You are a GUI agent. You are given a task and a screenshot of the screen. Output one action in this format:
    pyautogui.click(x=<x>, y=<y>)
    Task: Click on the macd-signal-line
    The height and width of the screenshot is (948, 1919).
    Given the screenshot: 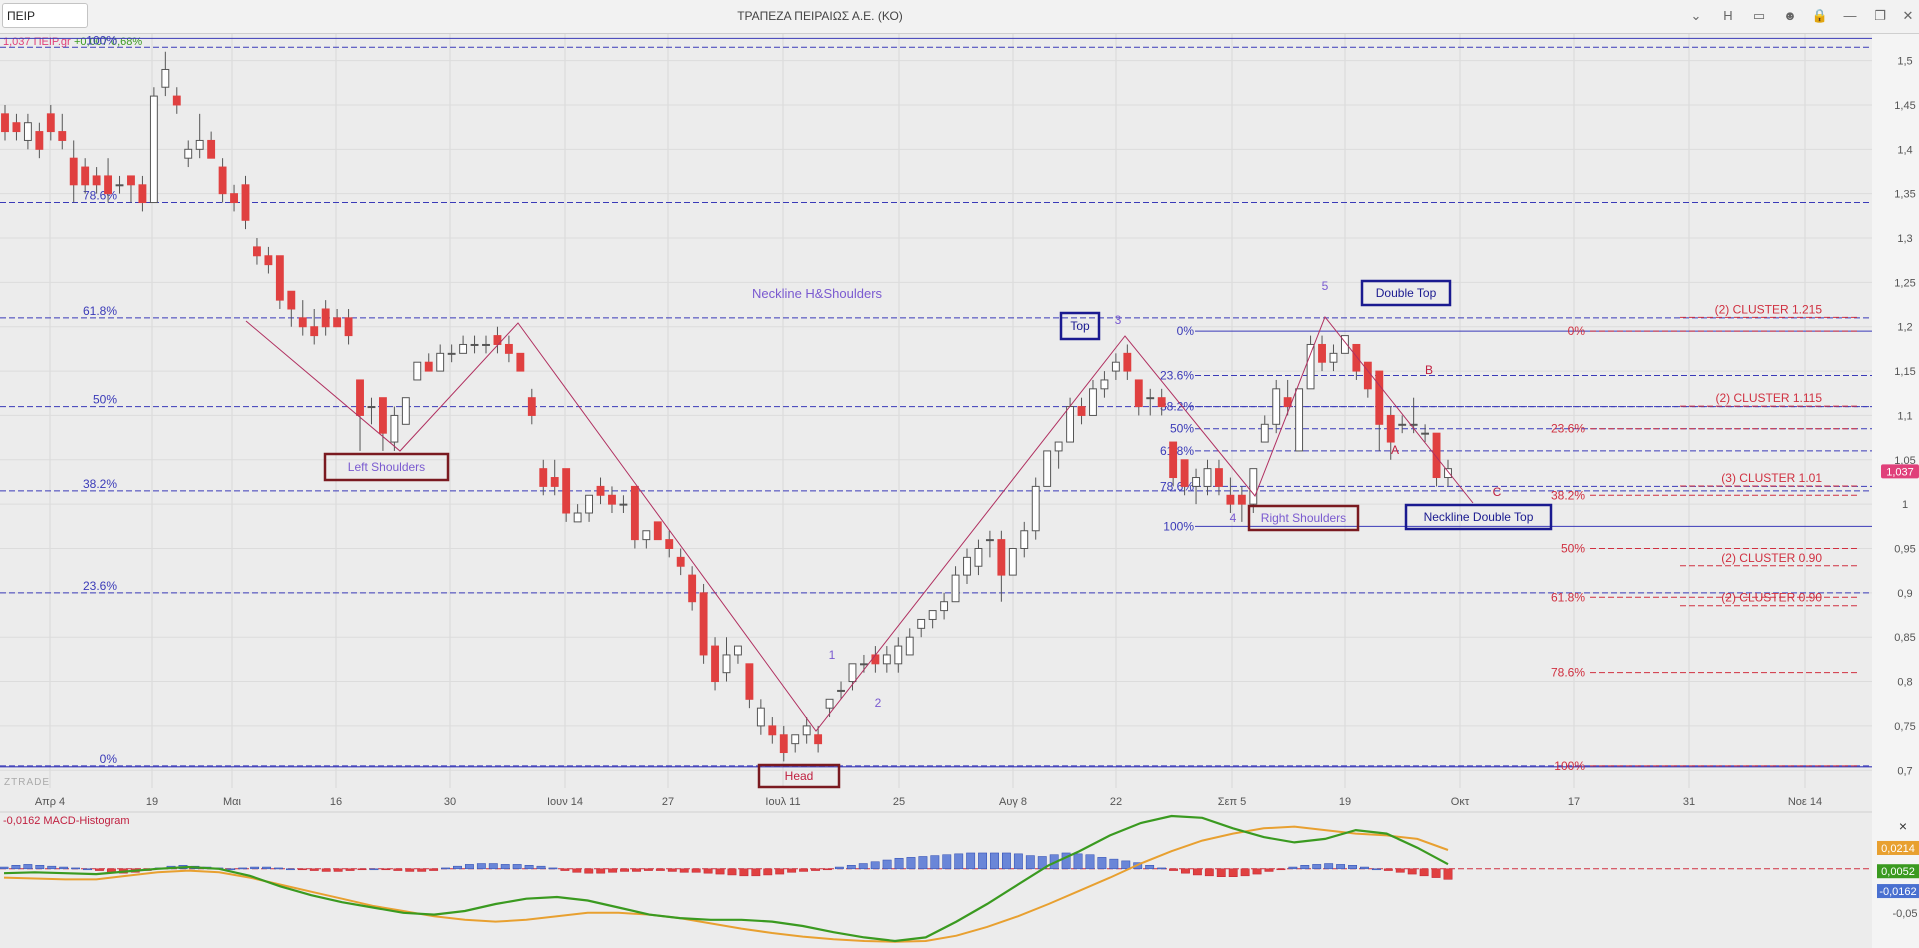 What is the action you would take?
    pyautogui.click(x=726, y=884)
    